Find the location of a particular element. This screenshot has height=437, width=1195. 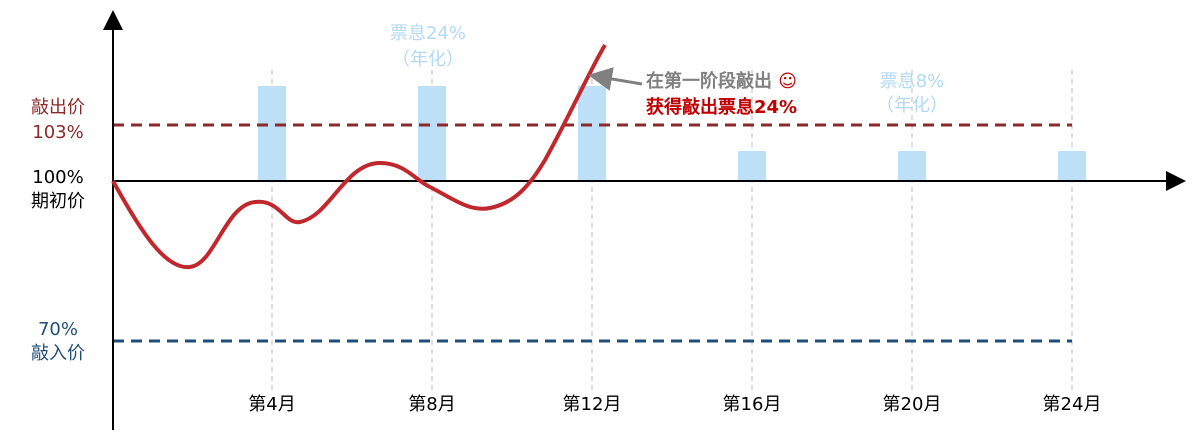

callout-line: 在第一阶段敲出 is located at coordinates (709, 81).